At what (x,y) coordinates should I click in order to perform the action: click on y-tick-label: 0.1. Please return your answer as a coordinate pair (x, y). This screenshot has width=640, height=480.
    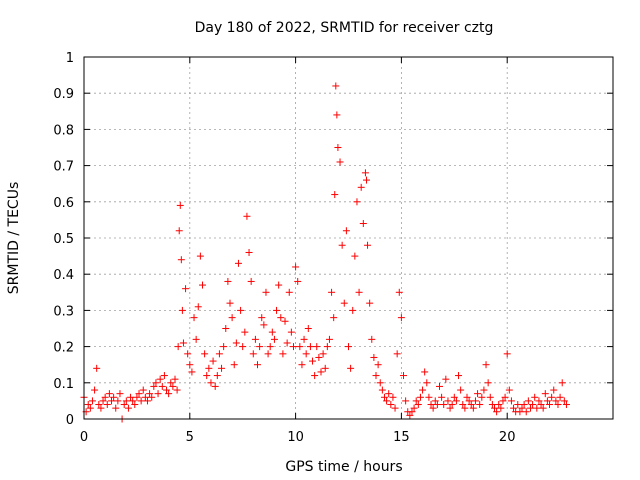
    Looking at the image, I should click on (63, 384).